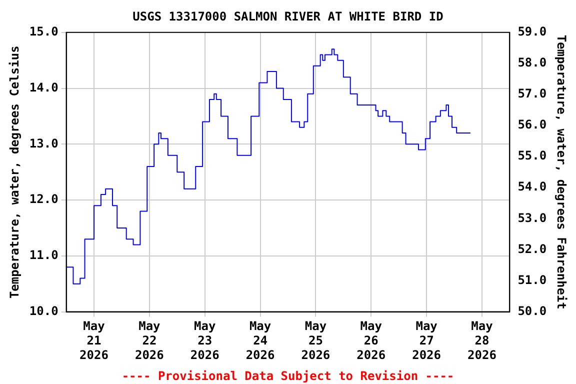  What do you see at coordinates (43, 31) in the screenshot?
I see `y-tick-label: 15.0` at bounding box center [43, 31].